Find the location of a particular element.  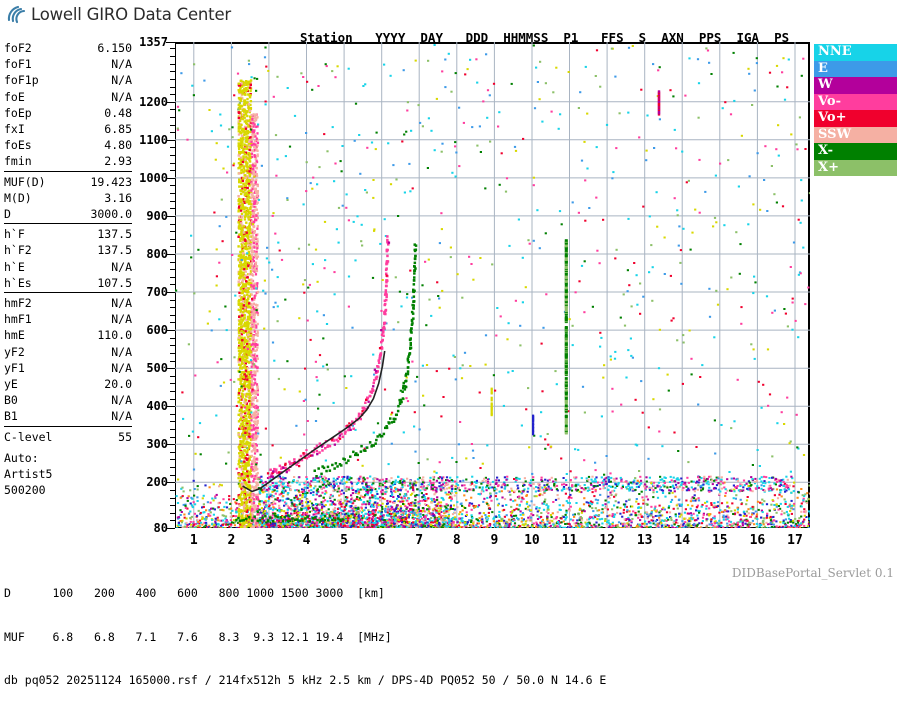

param-key: foEs is located at coordinates (18, 145).